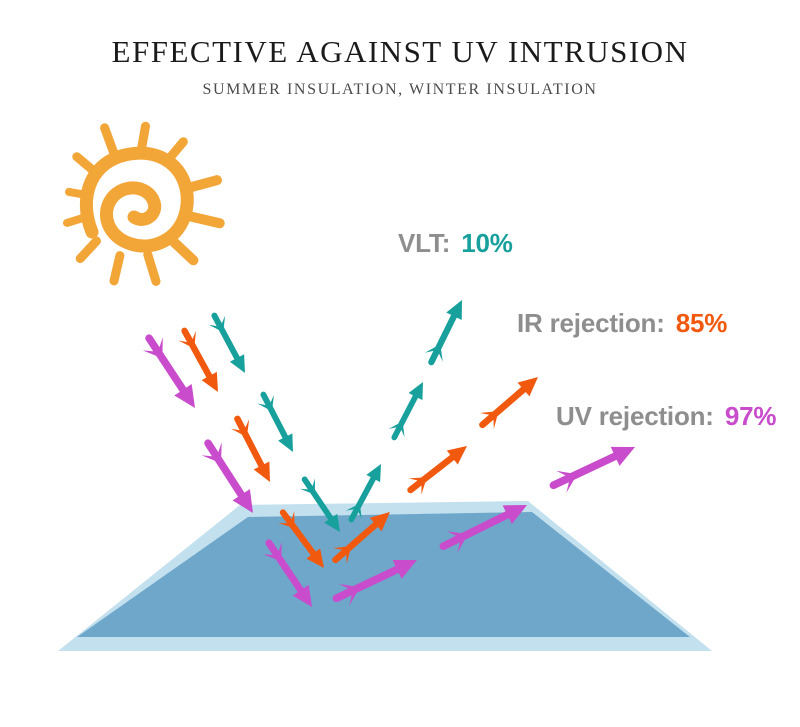 The image size is (800, 727). I want to click on ir-rejection-label-text: IR rejection:, so click(591, 323).